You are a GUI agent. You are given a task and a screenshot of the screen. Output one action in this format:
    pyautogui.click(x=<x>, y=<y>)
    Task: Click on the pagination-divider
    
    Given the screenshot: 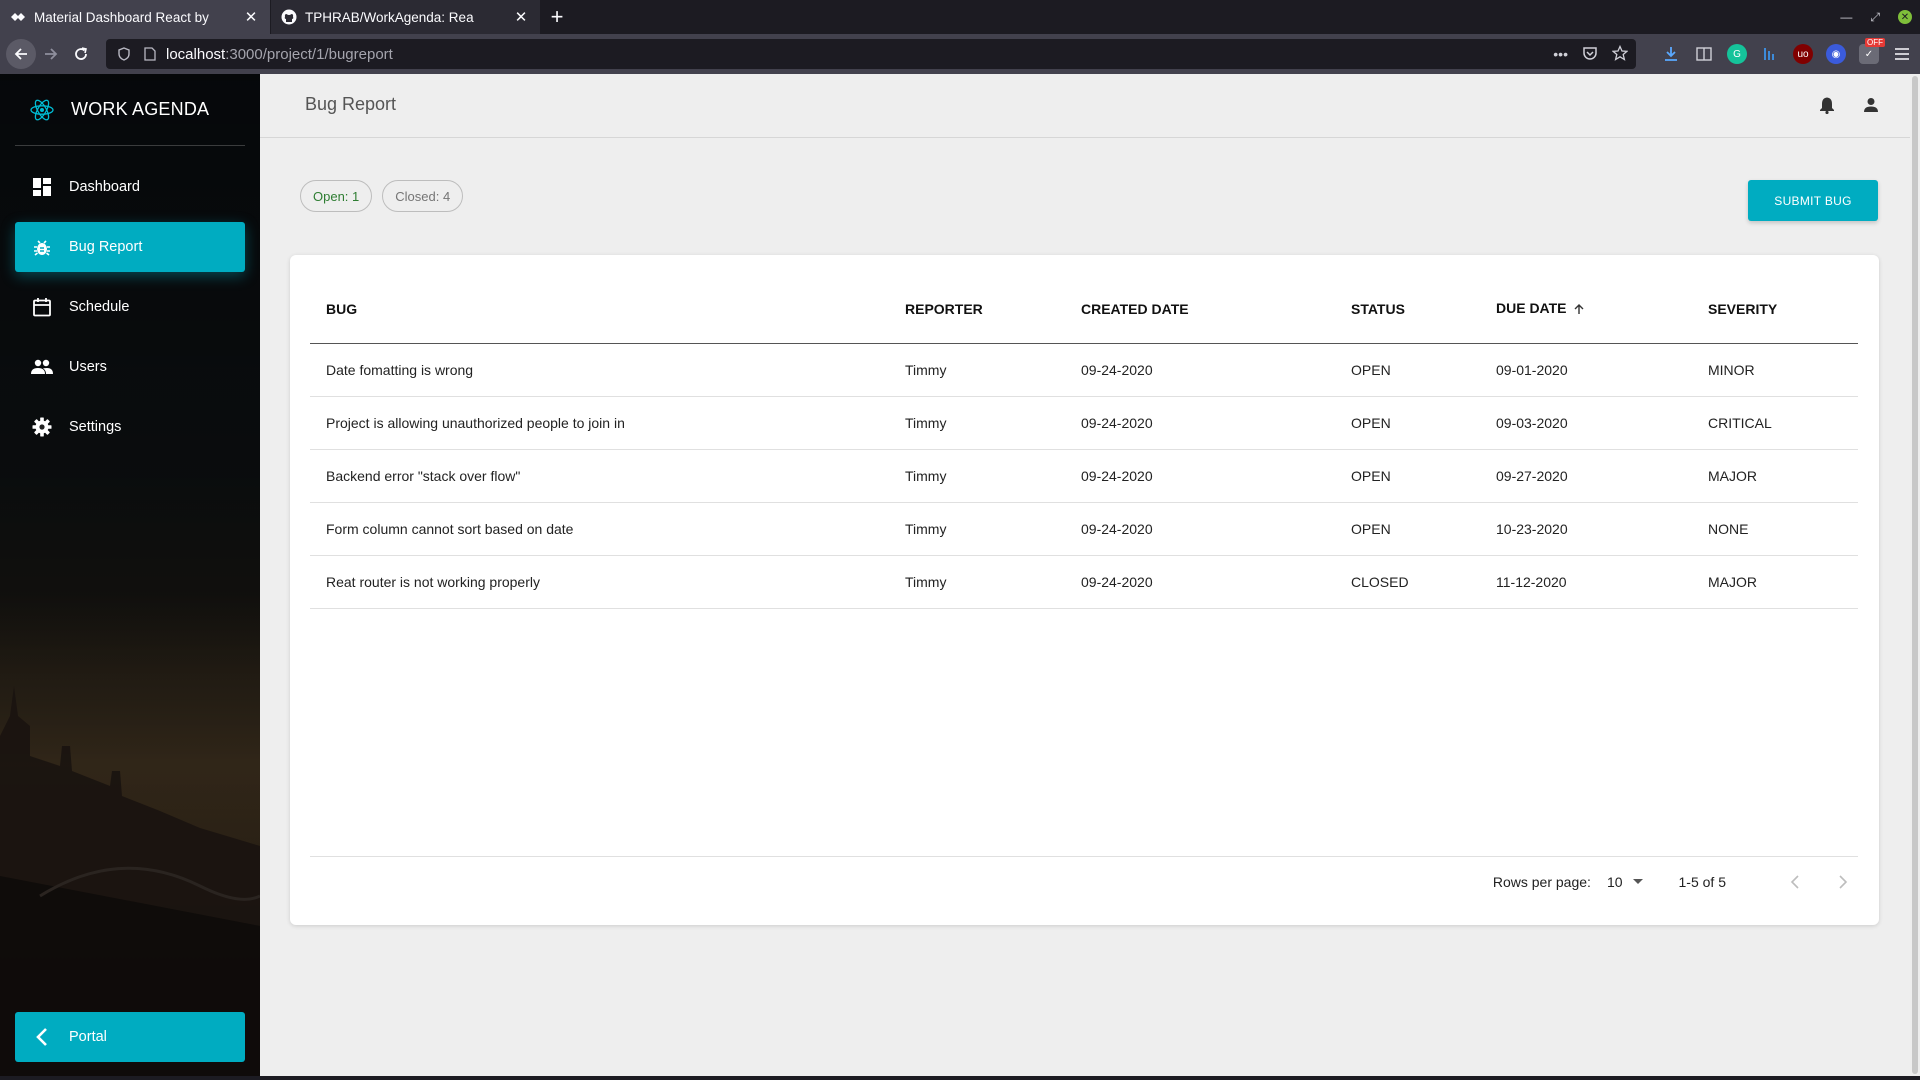 What is the action you would take?
    pyautogui.click(x=1084, y=856)
    